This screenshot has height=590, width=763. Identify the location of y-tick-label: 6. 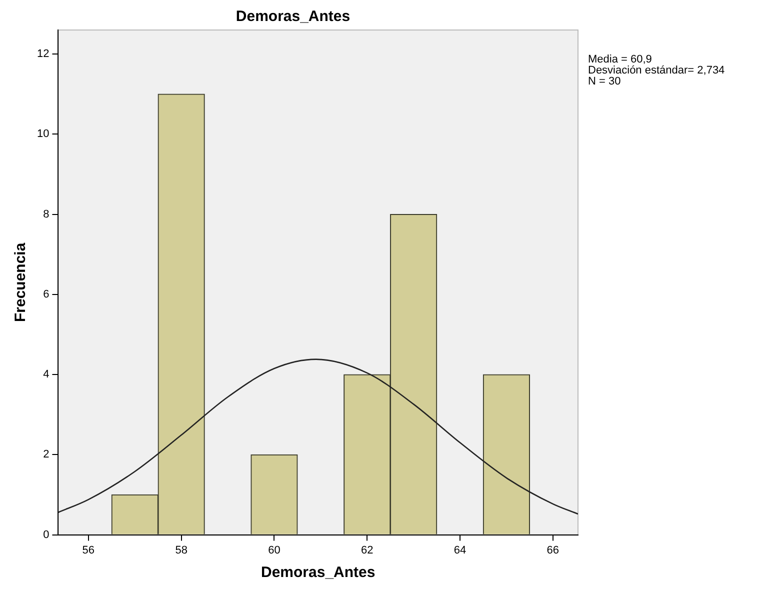
(46, 294).